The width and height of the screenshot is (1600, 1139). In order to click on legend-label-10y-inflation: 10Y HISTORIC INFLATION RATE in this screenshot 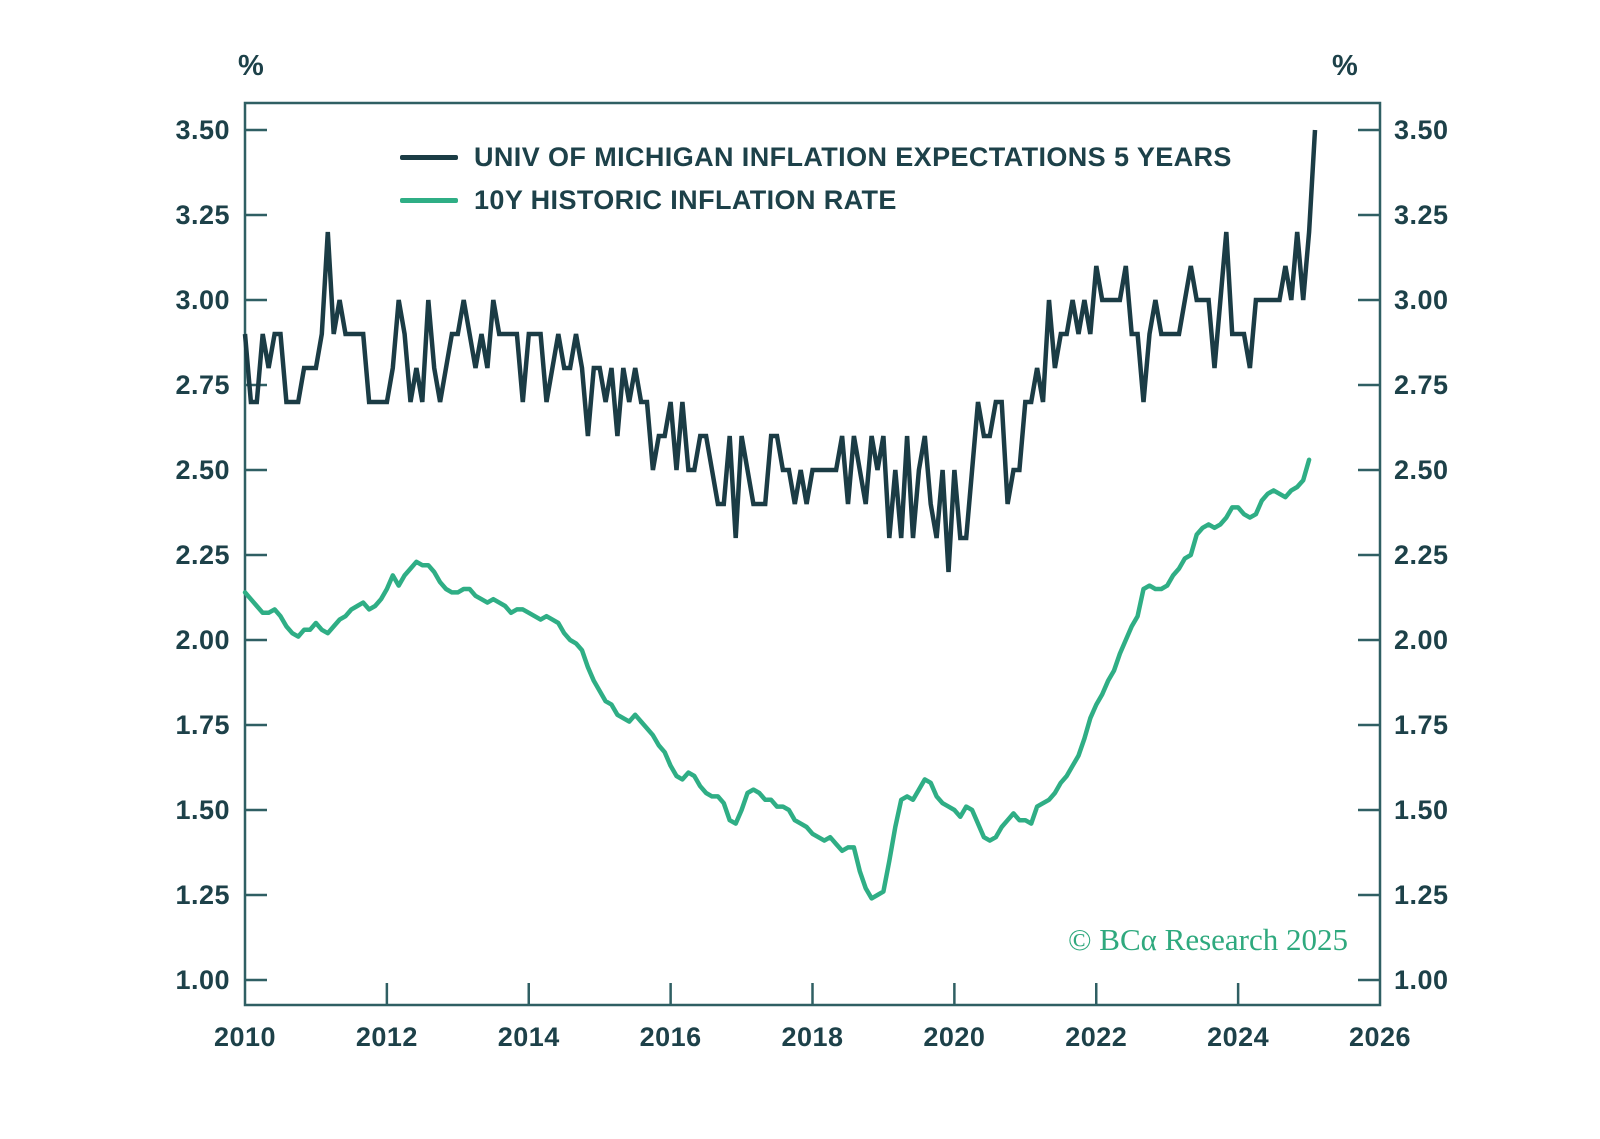, I will do `click(685, 199)`.